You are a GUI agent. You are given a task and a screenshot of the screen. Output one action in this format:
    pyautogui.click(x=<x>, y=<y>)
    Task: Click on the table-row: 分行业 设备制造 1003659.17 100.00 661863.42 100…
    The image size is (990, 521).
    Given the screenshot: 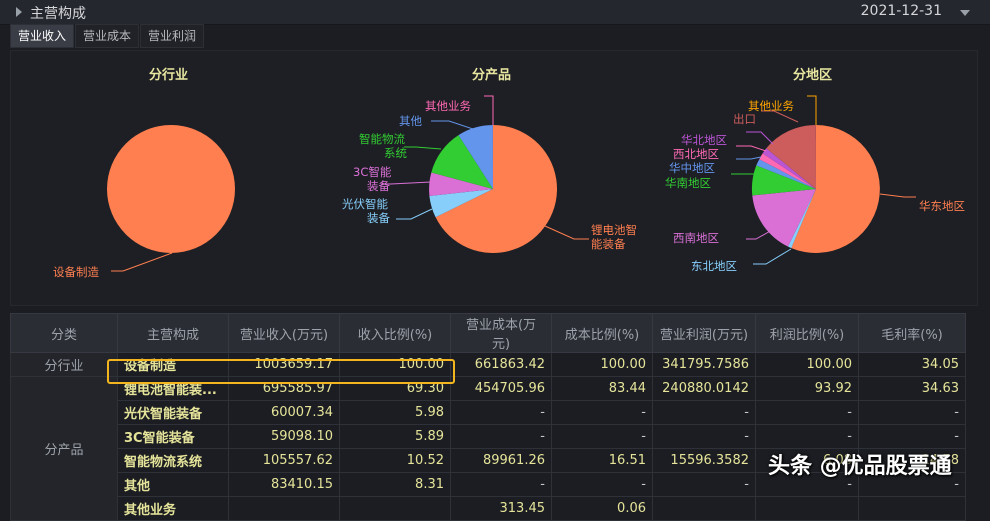 What is the action you would take?
    pyautogui.click(x=488, y=364)
    